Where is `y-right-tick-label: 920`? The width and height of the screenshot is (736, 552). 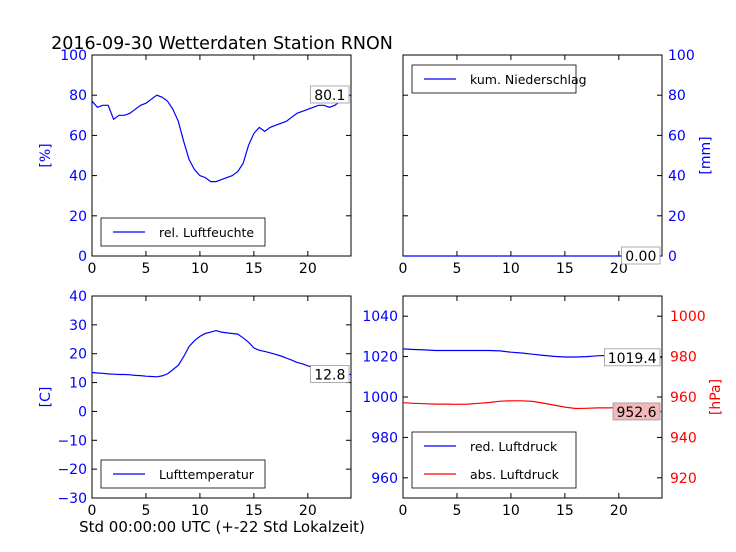
y-right-tick-label: 920 is located at coordinates (683, 479).